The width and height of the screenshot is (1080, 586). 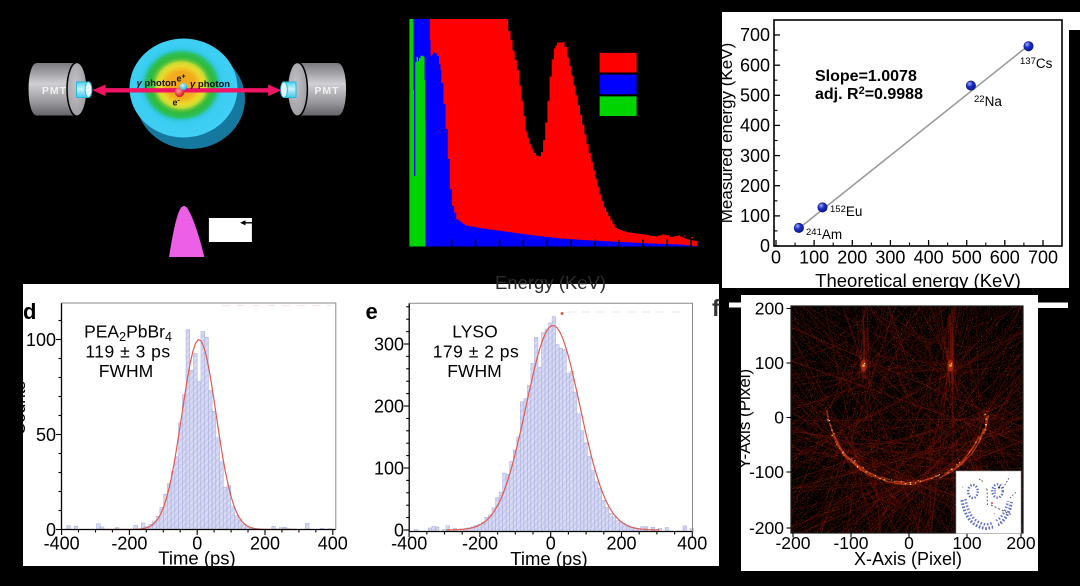 I want to click on svg-text: Energy (KeV), so click(x=550, y=282).